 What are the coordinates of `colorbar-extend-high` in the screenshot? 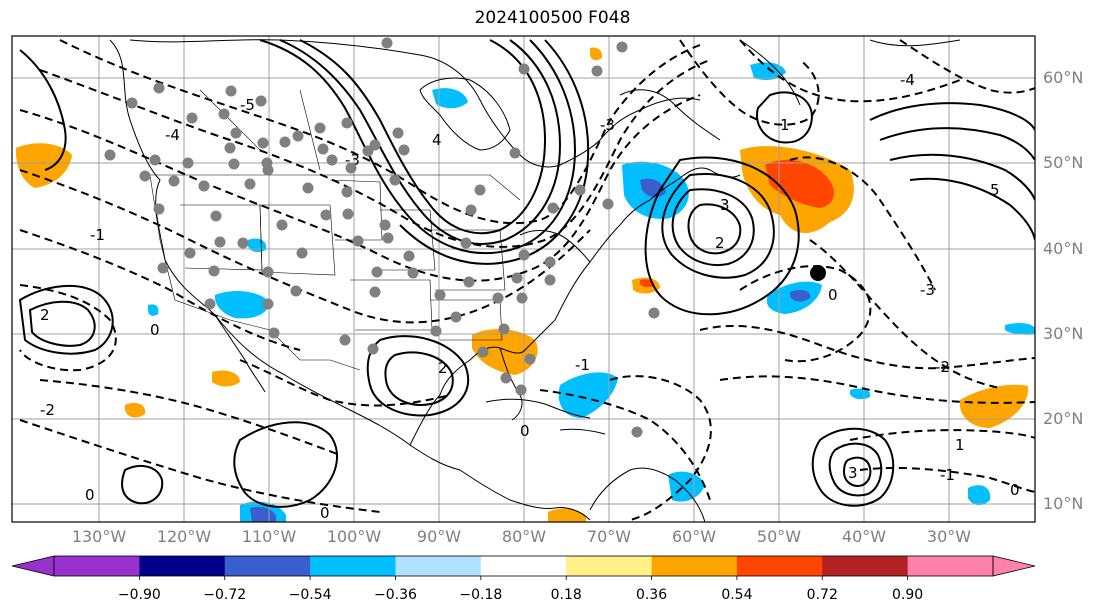 It's located at (1014, 566).